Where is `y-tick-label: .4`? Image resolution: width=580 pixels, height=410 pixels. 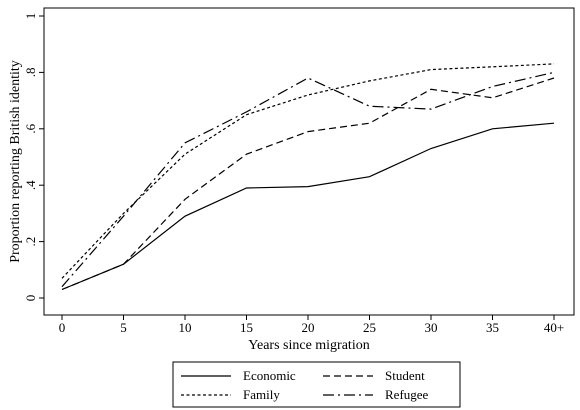
y-tick-label: .4 is located at coordinates (30, 185).